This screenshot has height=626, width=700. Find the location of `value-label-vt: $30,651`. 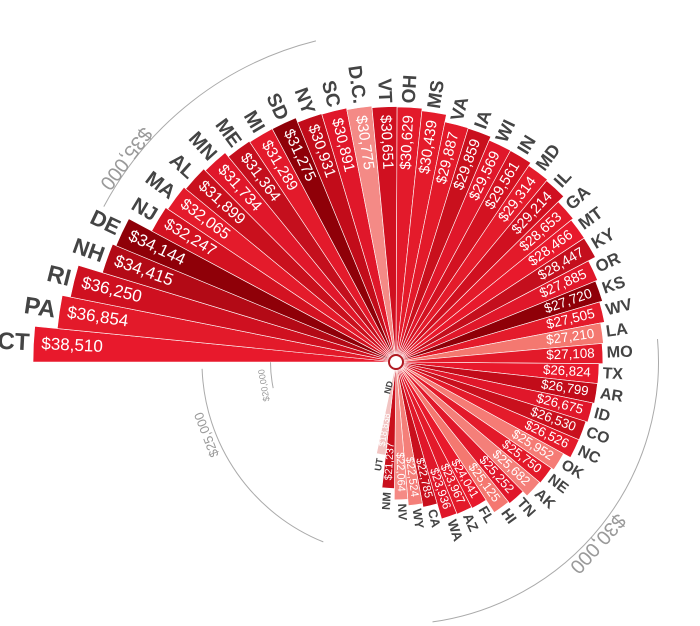

value-label-vt: $30,651 is located at coordinates (386, 141).